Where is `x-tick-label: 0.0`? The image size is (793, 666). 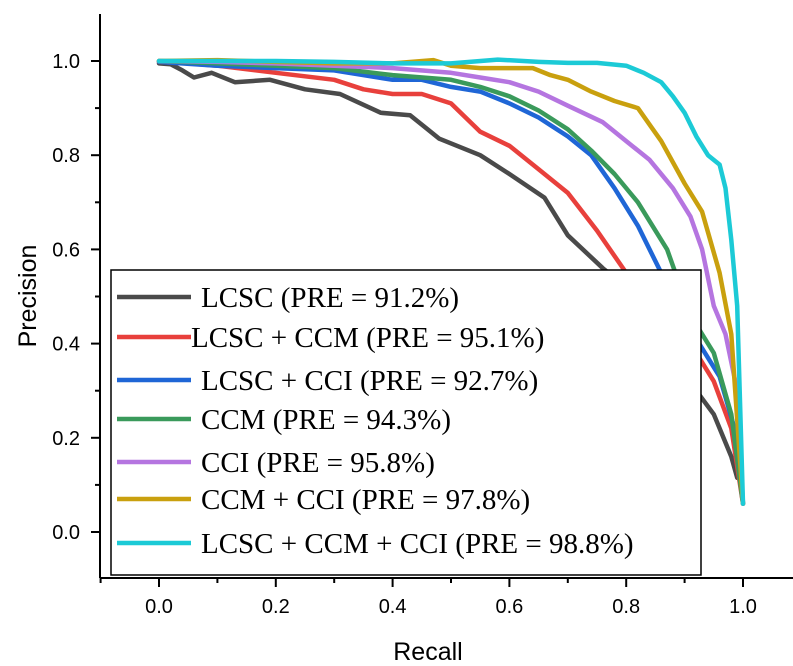
x-tick-label: 0.0 is located at coordinates (159, 607).